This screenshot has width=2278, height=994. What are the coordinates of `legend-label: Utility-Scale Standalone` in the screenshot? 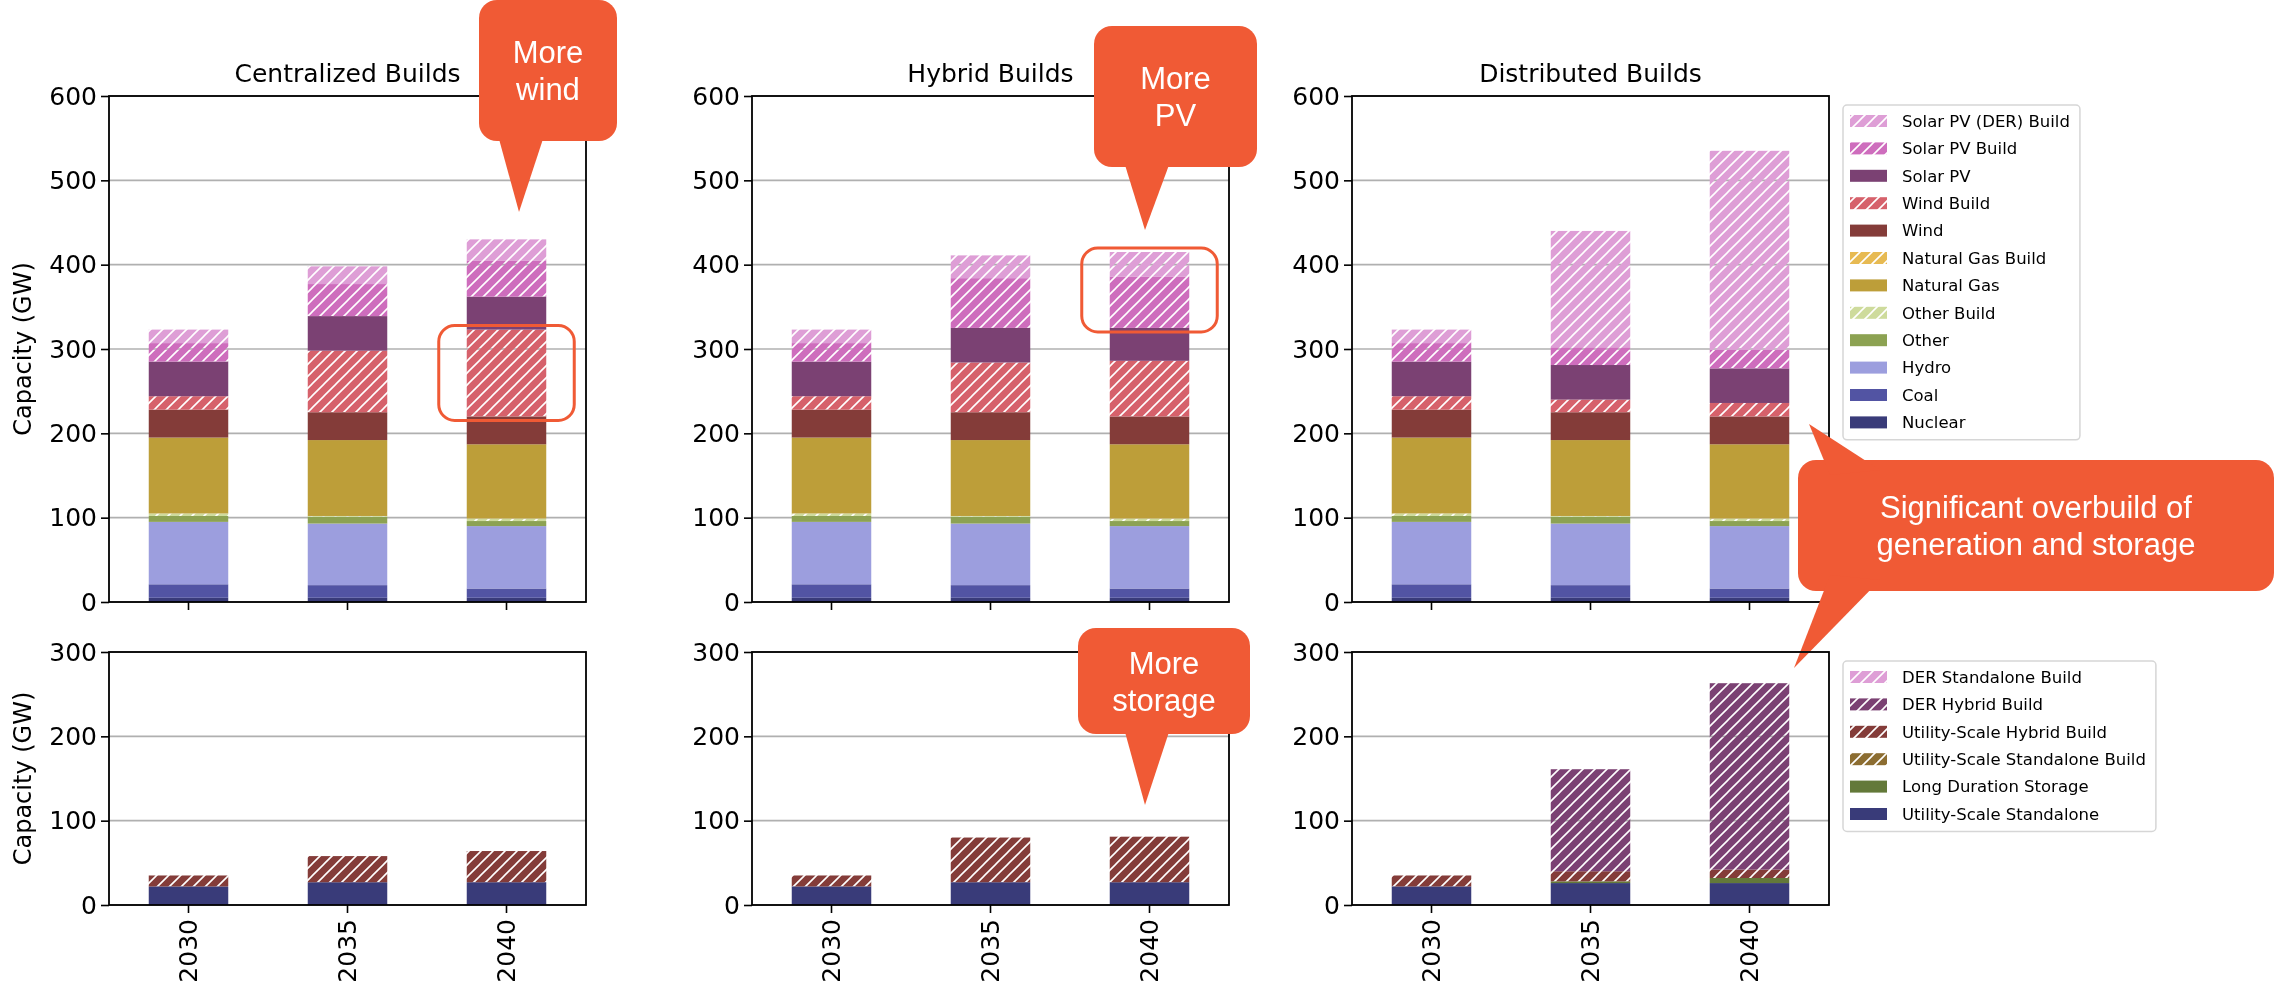 It's located at (2001, 814).